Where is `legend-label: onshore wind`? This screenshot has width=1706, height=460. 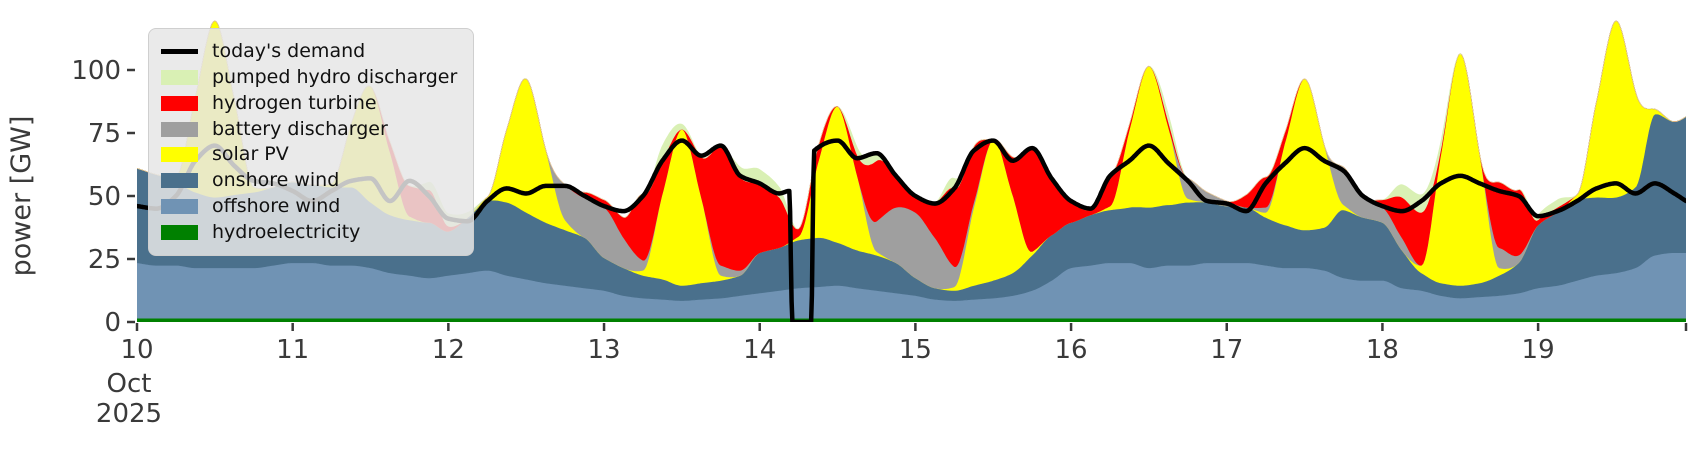 legend-label: onshore wind is located at coordinates (276, 180).